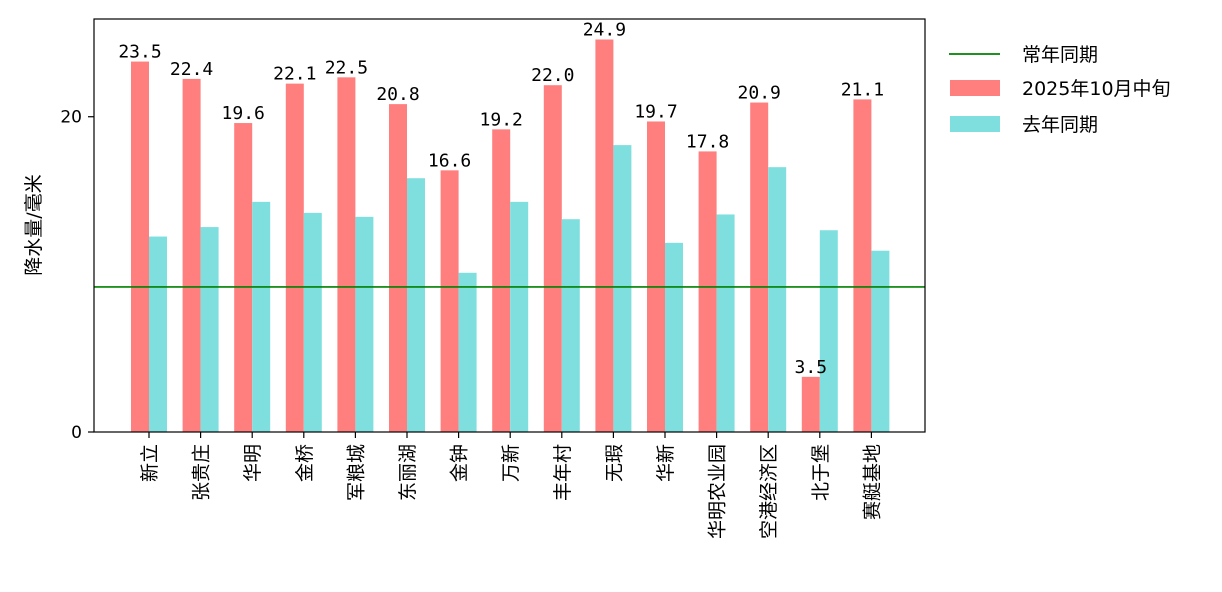 This screenshot has height=592, width=1222. Describe the element at coordinates (397, 94) in the screenshot. I see `data-label: 20.8` at that location.